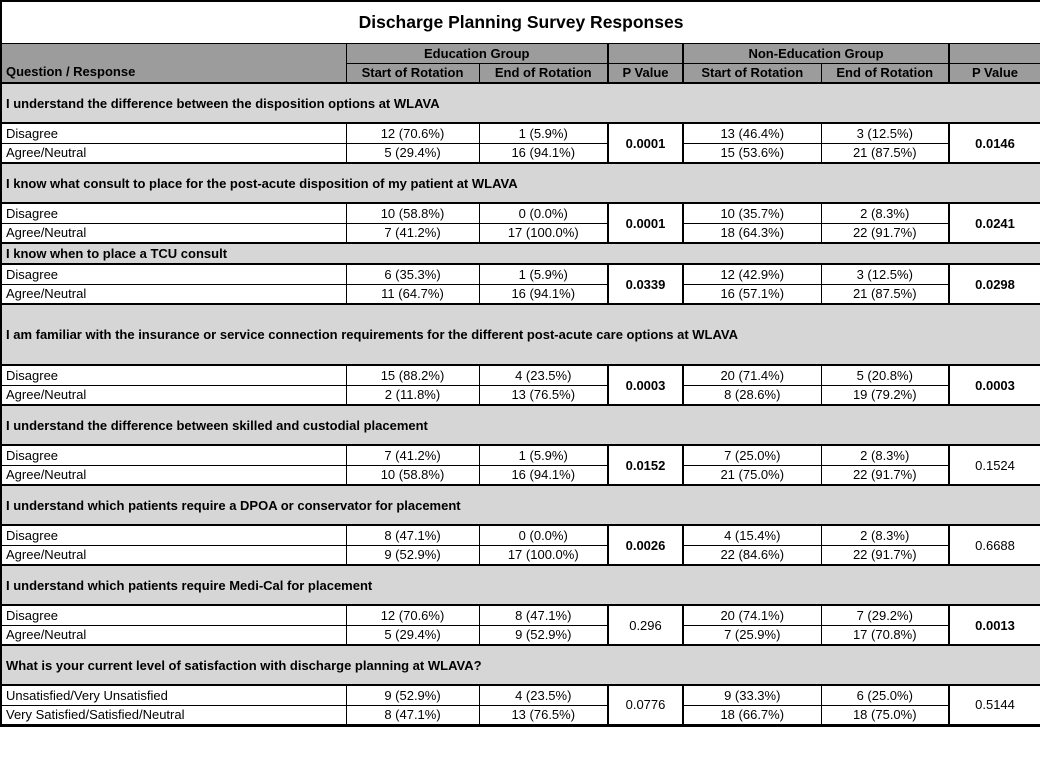  I want to click on title-row: Discharge Planning Survey Responses, so click(520, 22).